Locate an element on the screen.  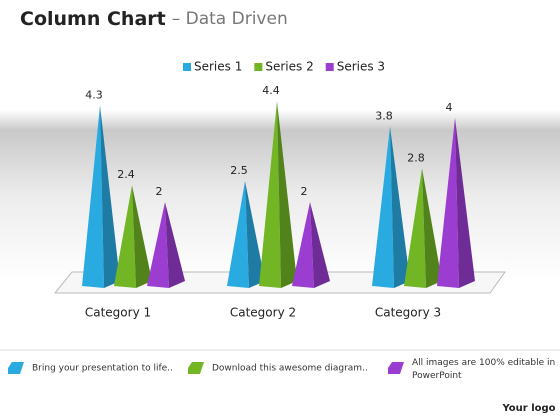
legend-label: Series 1 is located at coordinates (218, 67).